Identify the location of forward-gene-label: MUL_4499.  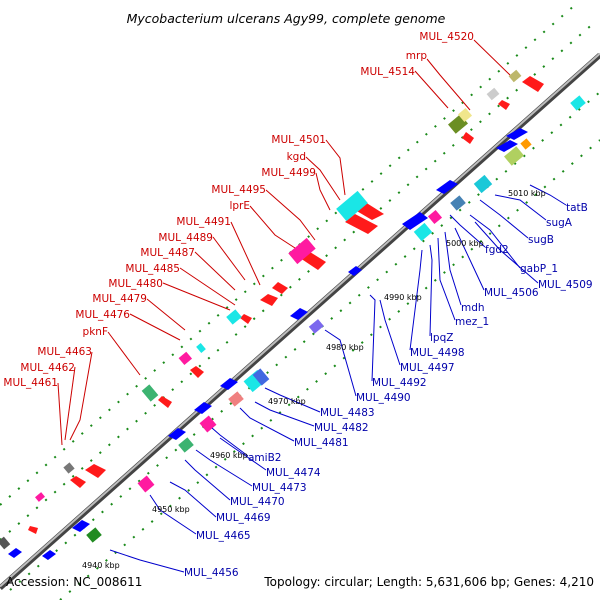
(288, 173).